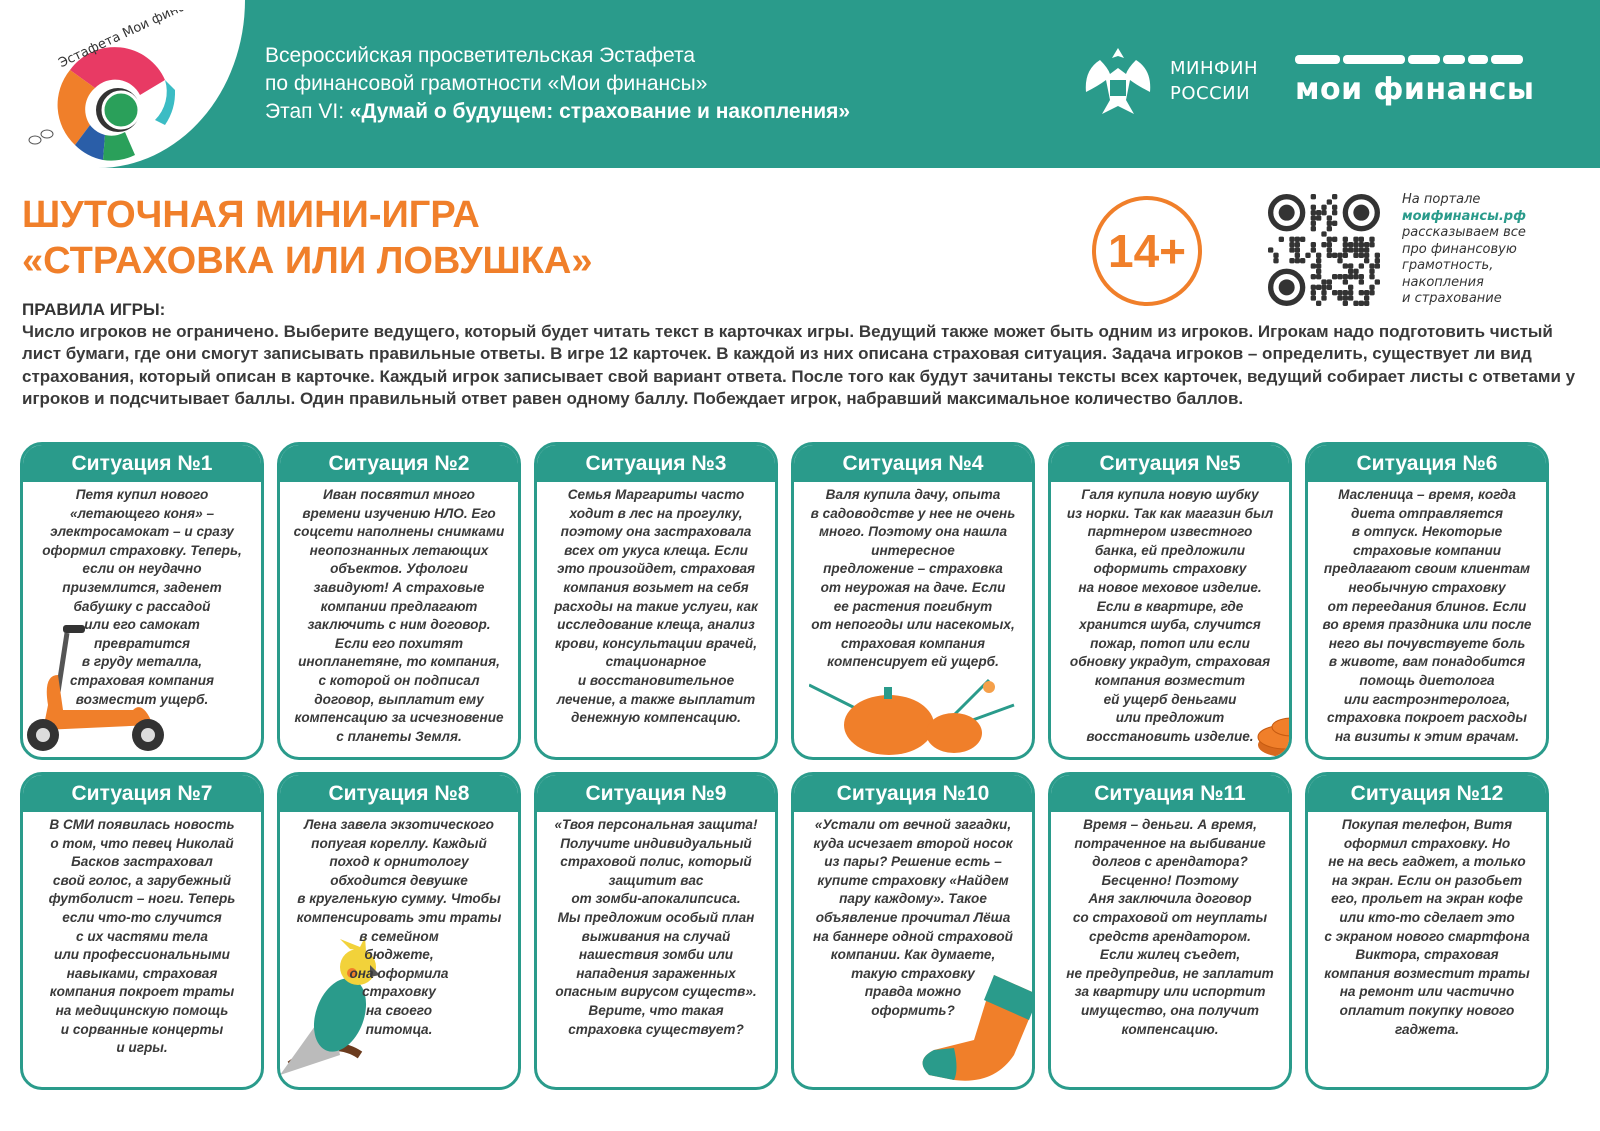 The width and height of the screenshot is (1600, 1131). I want to click on card-title: Ситуация №3, so click(656, 463).